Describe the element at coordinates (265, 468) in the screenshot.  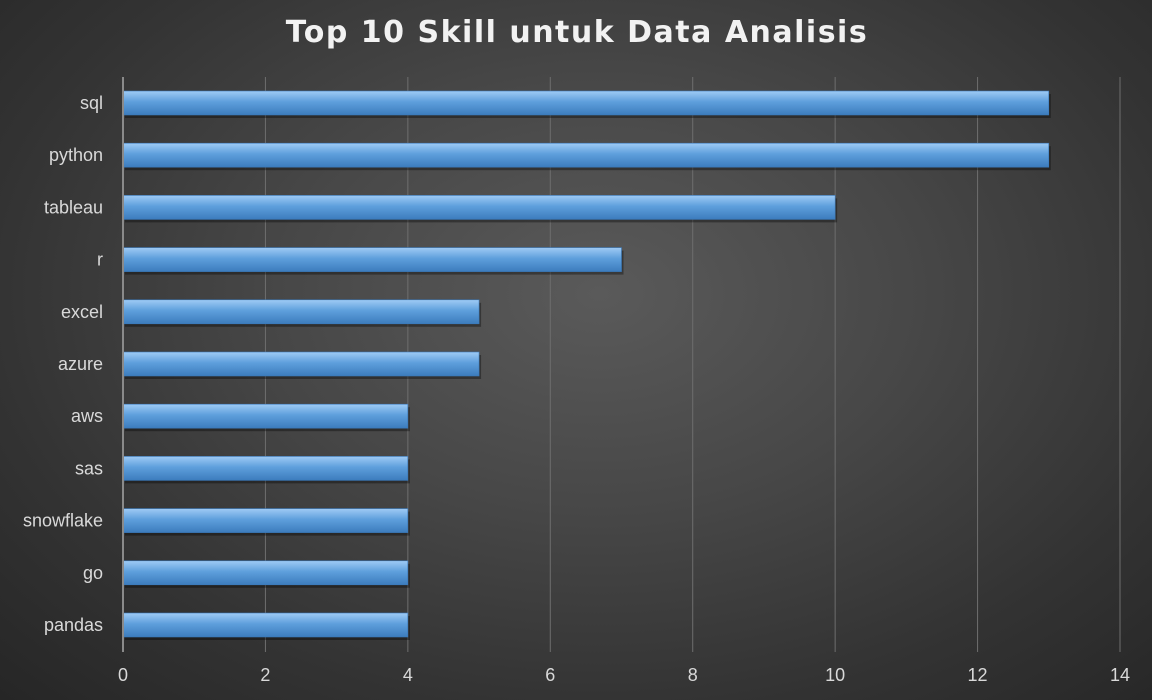
I see `bar-sas` at that location.